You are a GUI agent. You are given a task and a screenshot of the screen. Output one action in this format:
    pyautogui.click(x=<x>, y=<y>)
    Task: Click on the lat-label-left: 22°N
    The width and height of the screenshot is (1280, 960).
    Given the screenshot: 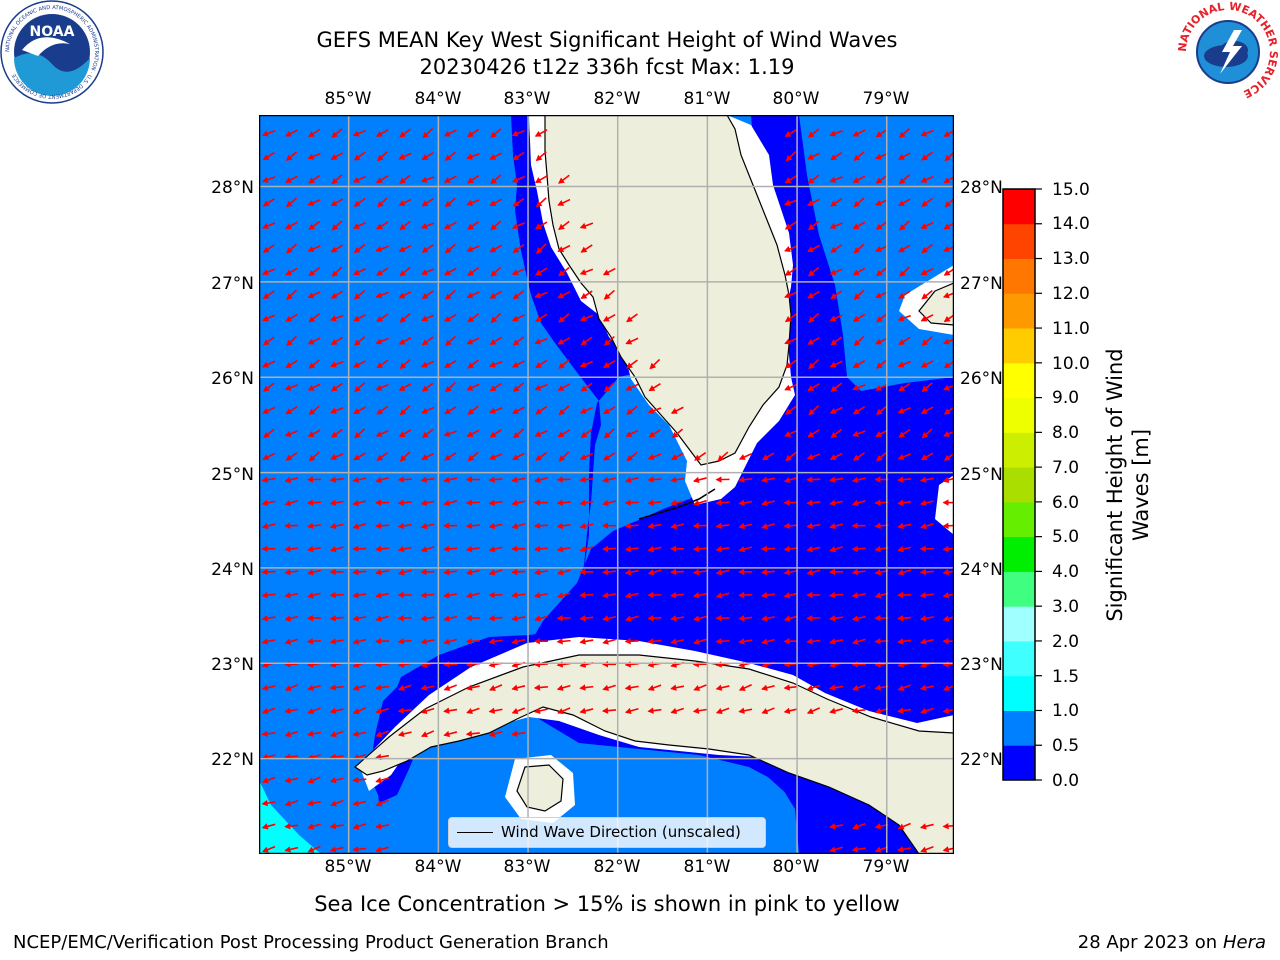 What is the action you would take?
    pyautogui.click(x=232, y=760)
    